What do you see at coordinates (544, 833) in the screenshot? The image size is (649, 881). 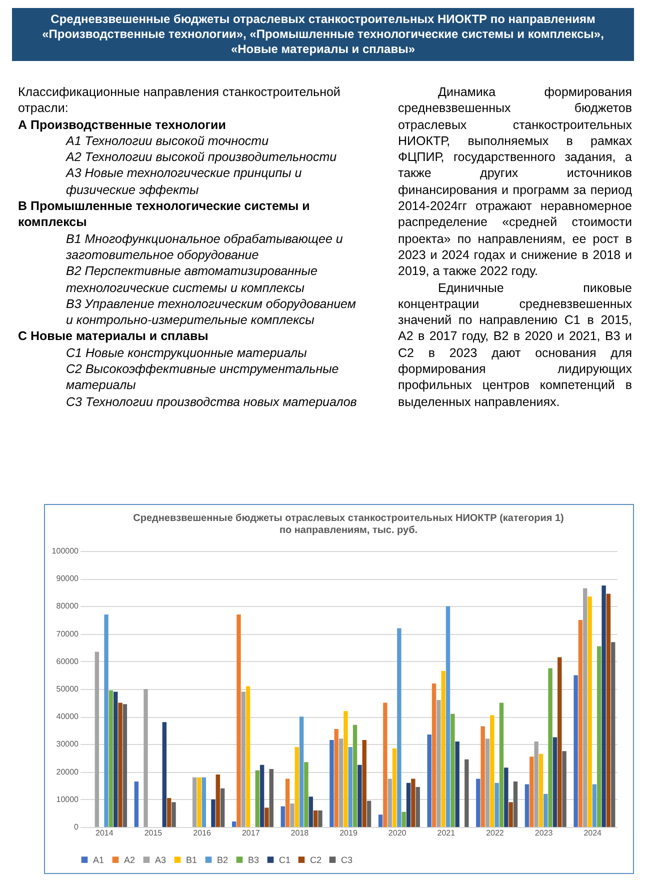 I see `x-tick-label: 2023` at bounding box center [544, 833].